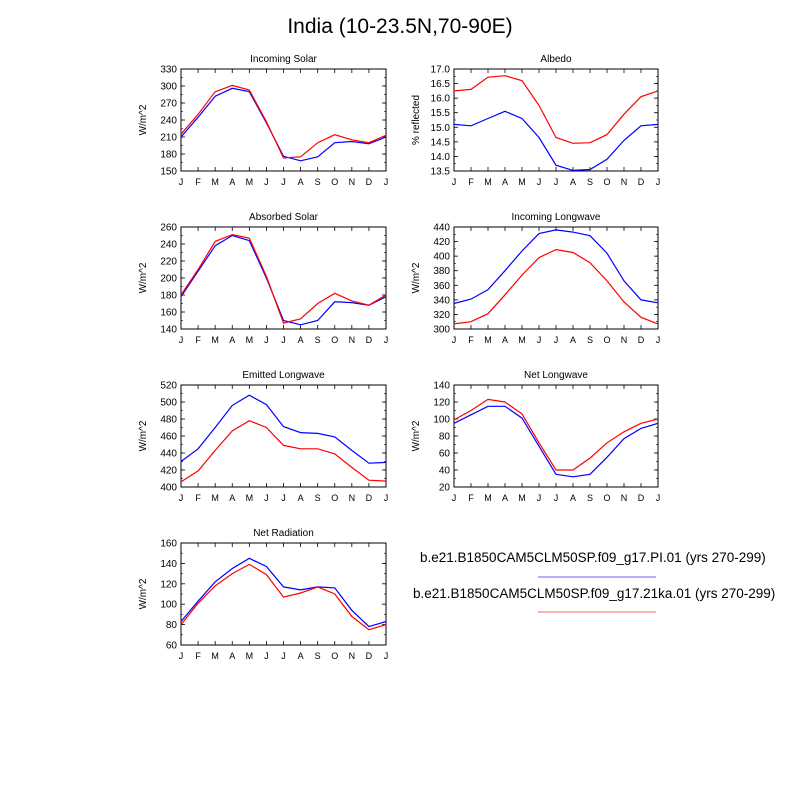 The height and width of the screenshot is (800, 800). What do you see at coordinates (168, 420) in the screenshot?
I see `y-tick-label: 480` at bounding box center [168, 420].